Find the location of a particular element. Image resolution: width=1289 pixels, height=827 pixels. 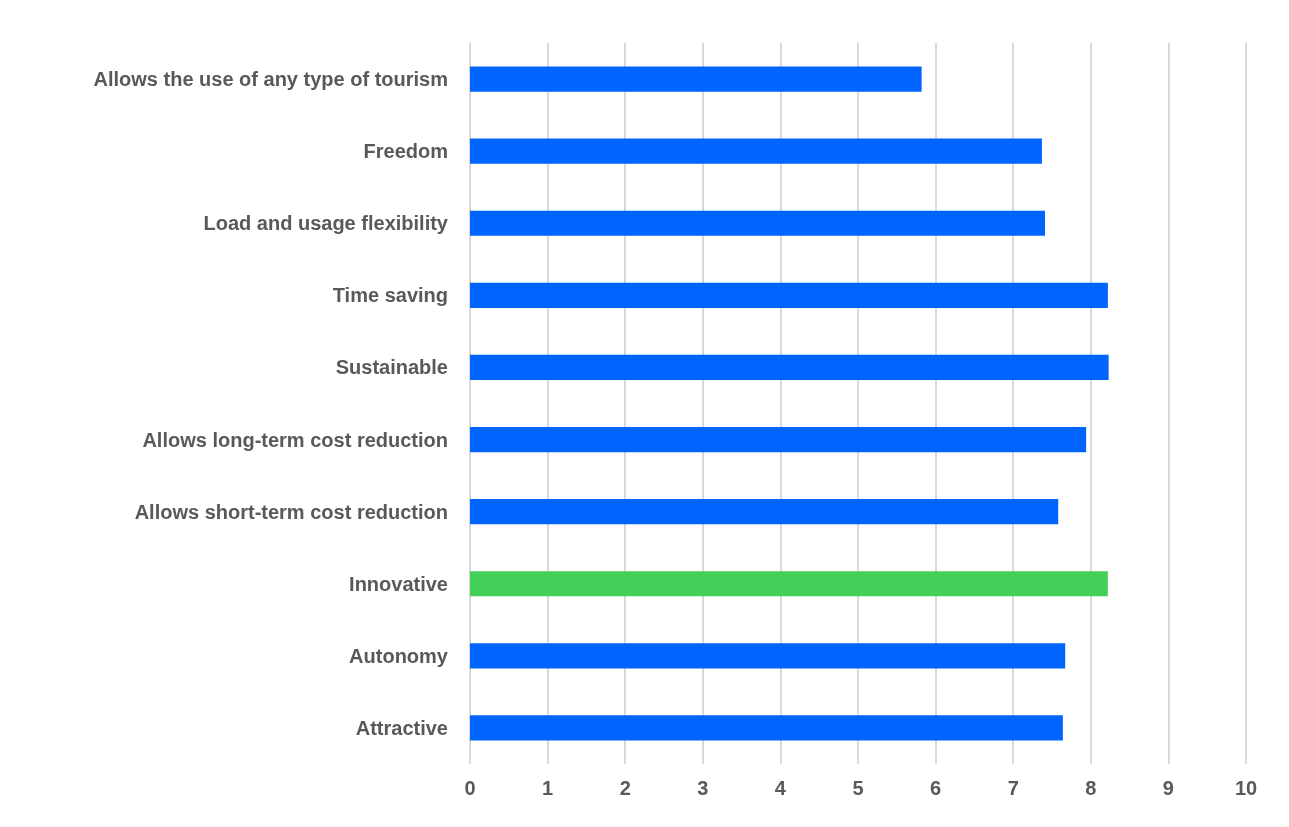

y-tick-label: Freedom is located at coordinates (405, 151).